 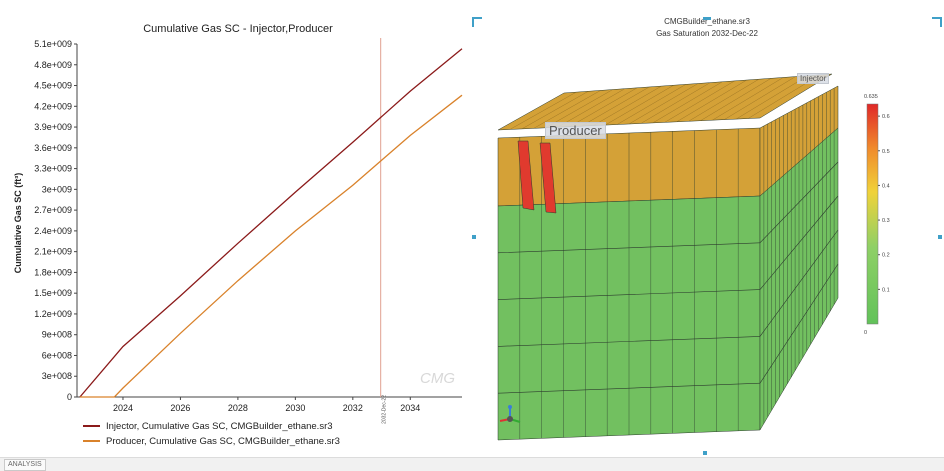 I want to click on y-axis-label: Cumulative Gas SC (ft³), so click(x=18, y=223).